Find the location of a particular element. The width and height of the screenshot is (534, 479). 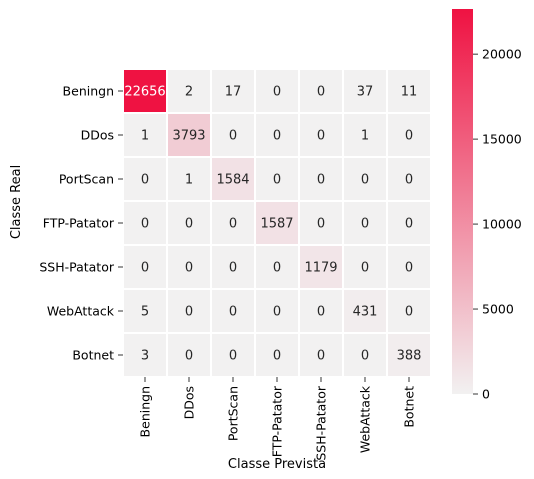

heatmap-cell-webattack-beningn is located at coordinates (145, 311).